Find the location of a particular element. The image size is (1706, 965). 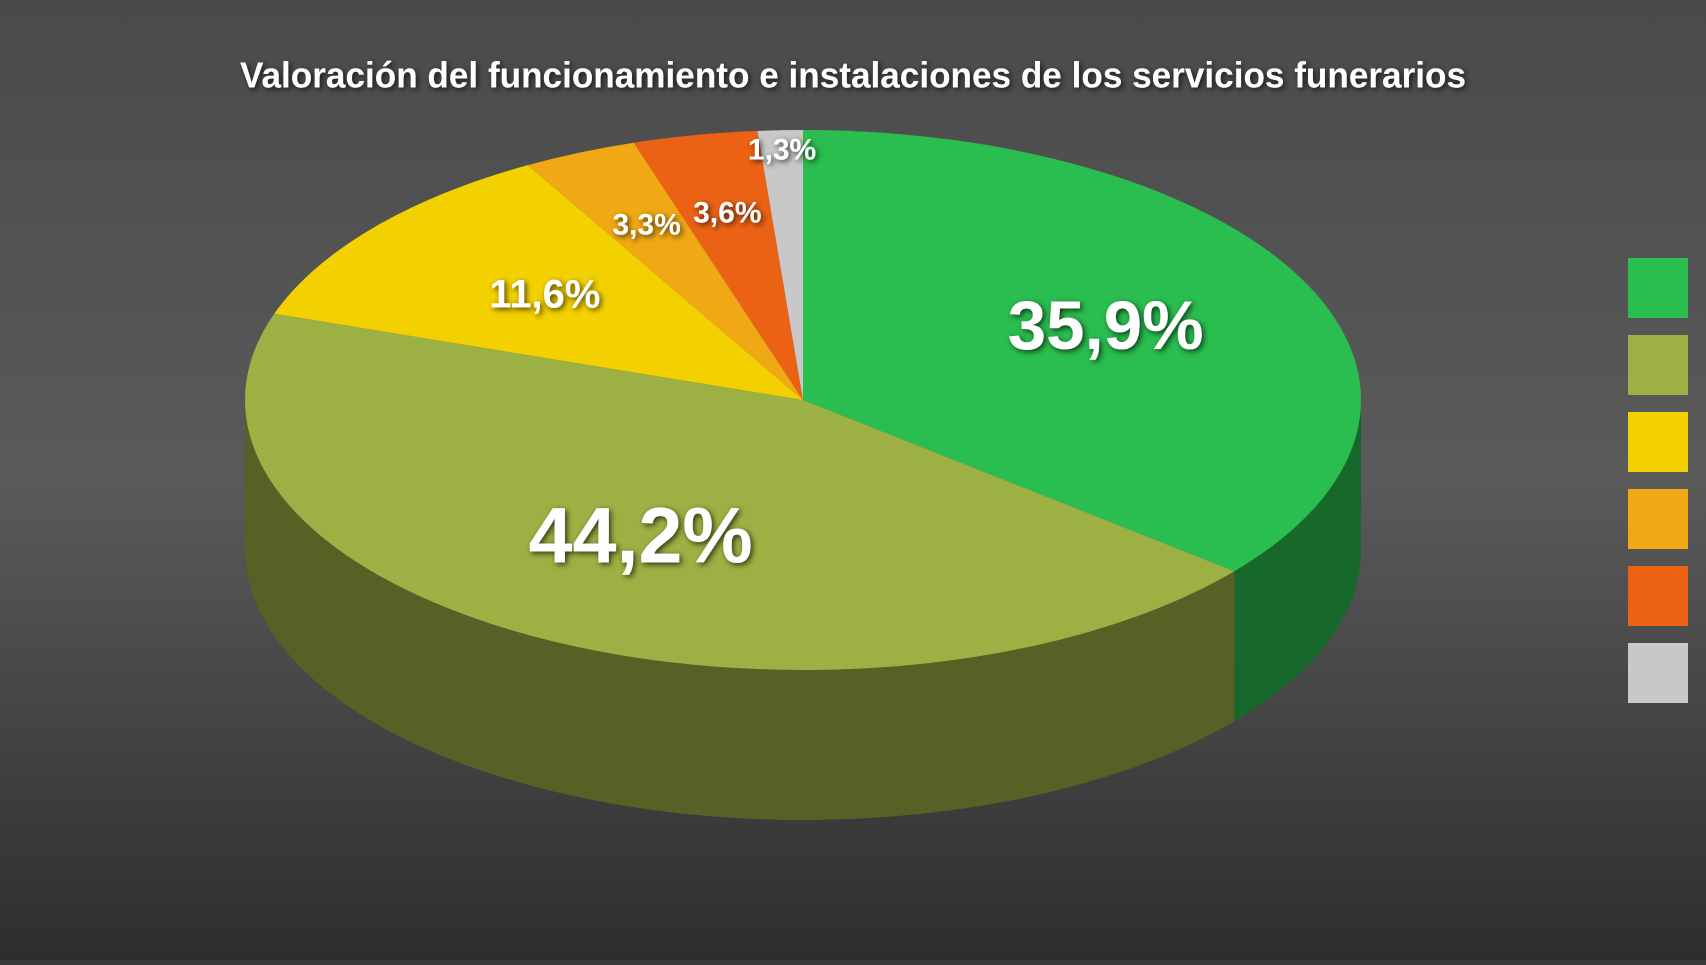

pie-side is located at coordinates (1297, 561).